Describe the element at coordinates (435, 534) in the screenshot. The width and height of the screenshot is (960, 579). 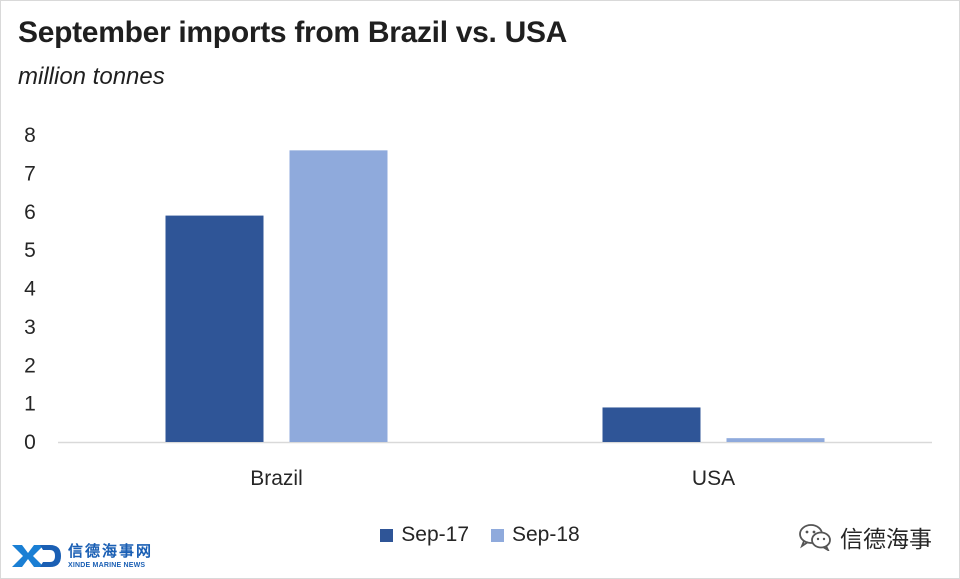
I see `legend-label: Sep-17` at that location.